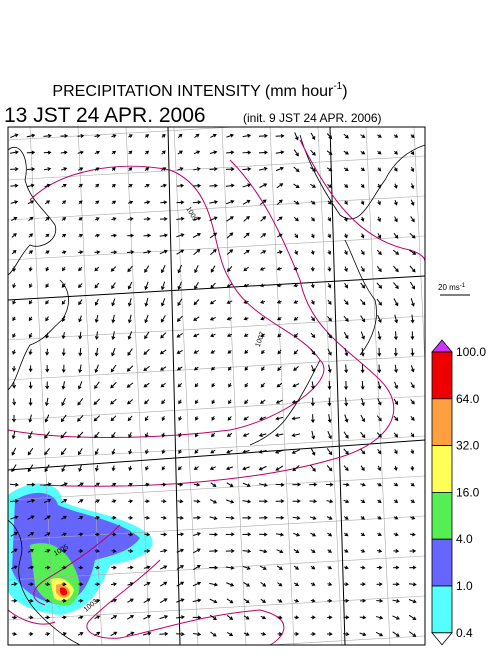 The image size is (500, 655). What do you see at coordinates (463, 286) in the screenshot?
I see `wind-scale-superscript: -1` at bounding box center [463, 286].